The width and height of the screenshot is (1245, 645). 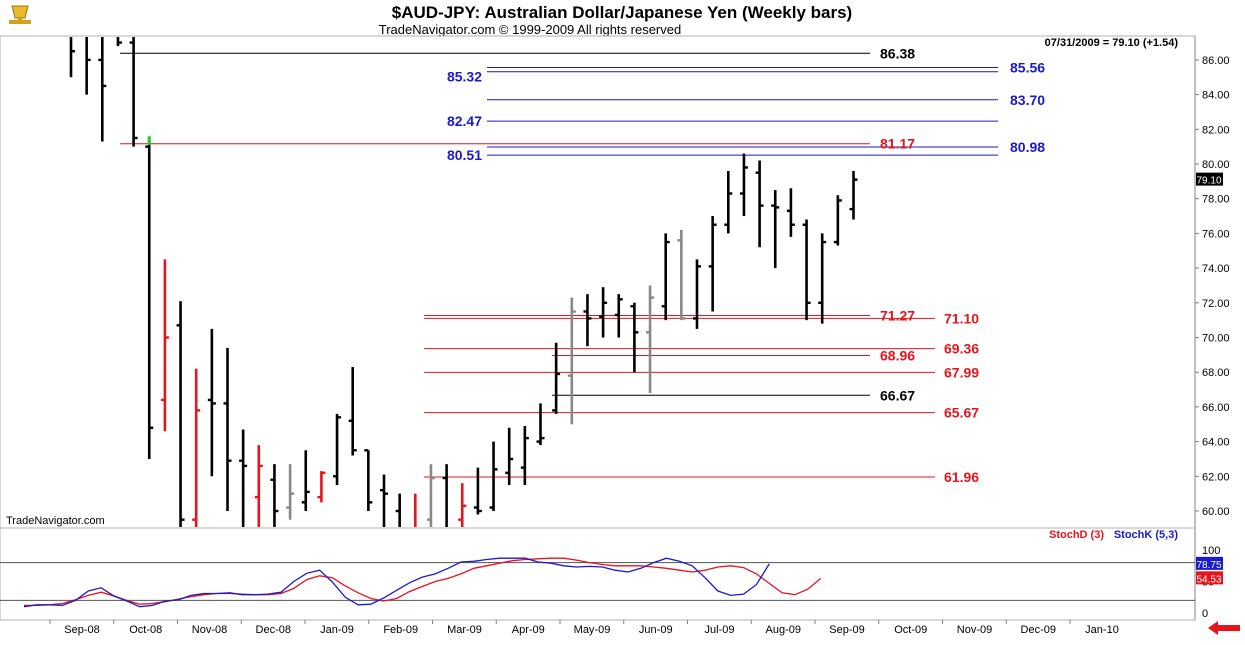 What do you see at coordinates (1216, 234) in the screenshot?
I see `y-tick-label: 76.00` at bounding box center [1216, 234].